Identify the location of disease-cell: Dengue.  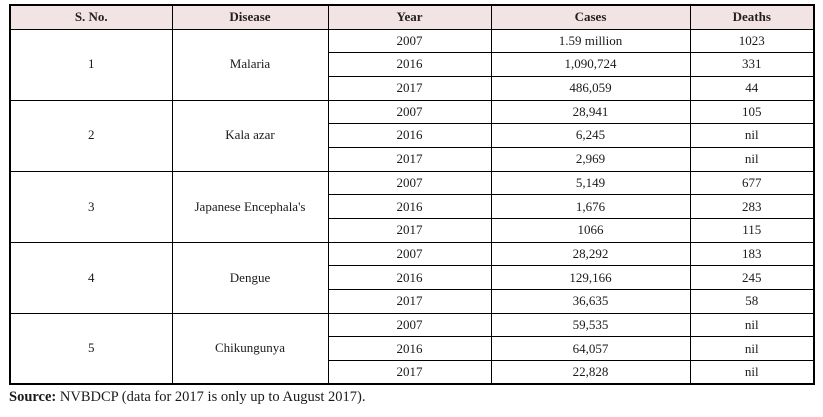
(250, 277).